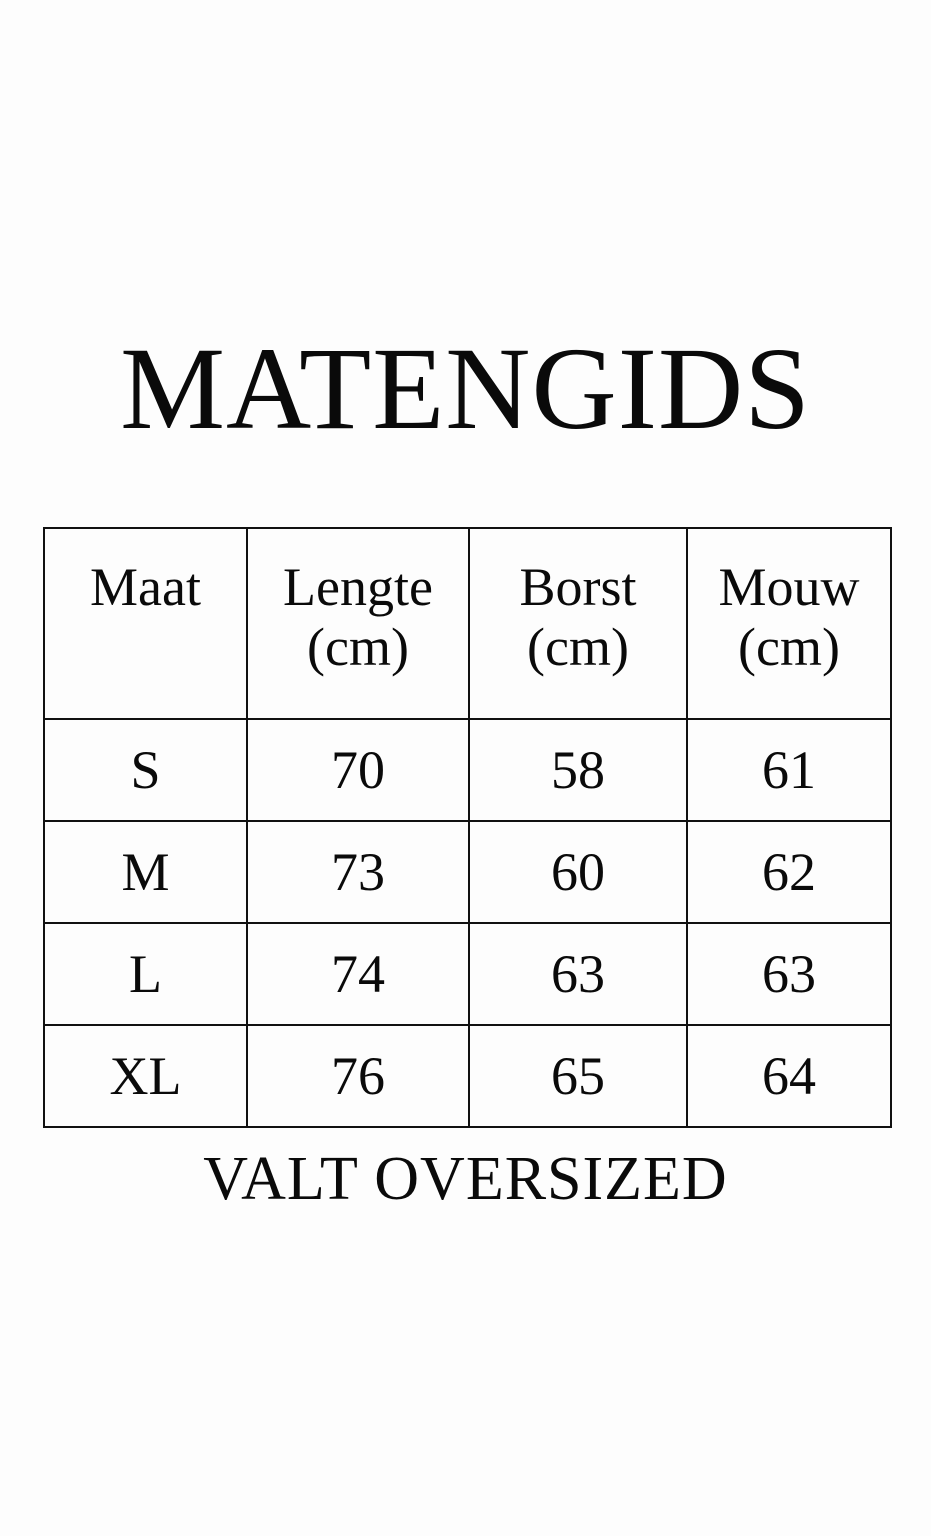  I want to click on cell-borst: 58, so click(578, 770).